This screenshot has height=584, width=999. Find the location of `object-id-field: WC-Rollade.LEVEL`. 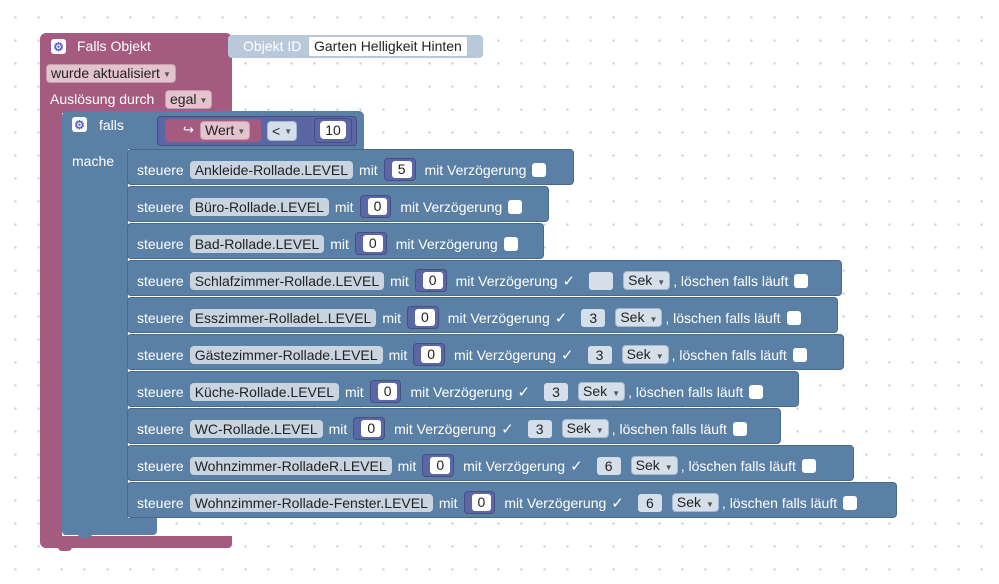

object-id-field: WC-Rollade.LEVEL is located at coordinates (256, 428).